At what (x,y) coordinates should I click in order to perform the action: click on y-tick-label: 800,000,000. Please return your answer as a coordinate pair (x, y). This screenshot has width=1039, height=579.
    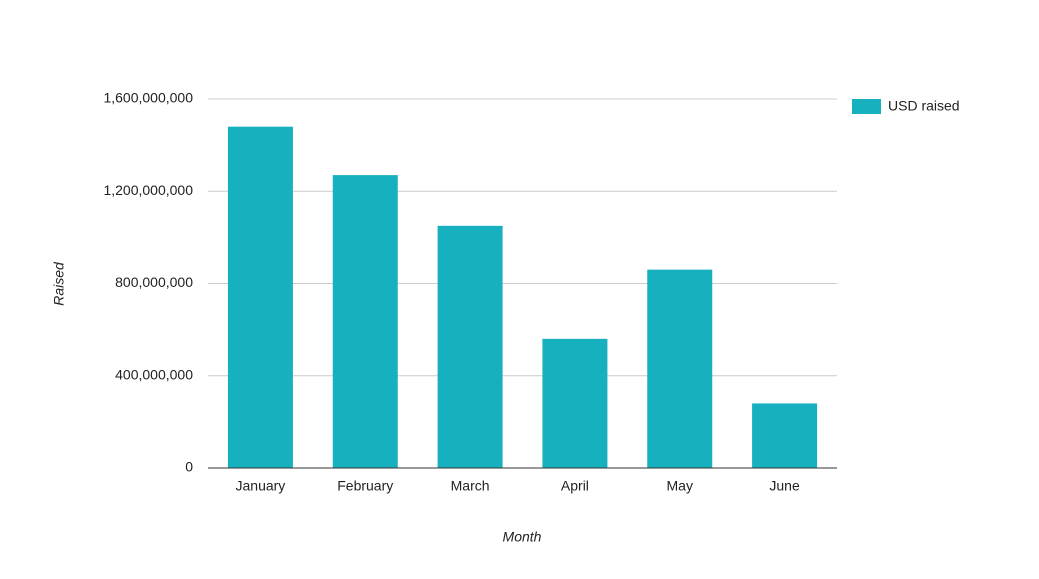
    Looking at the image, I should click on (154, 282).